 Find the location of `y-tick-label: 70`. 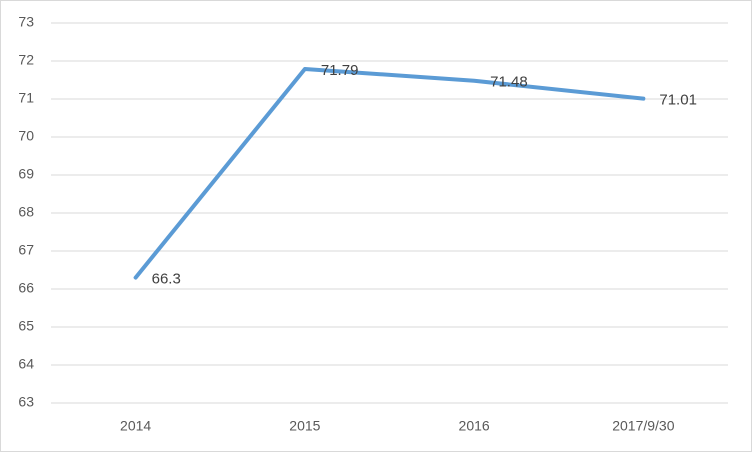

y-tick-label: 70 is located at coordinates (26, 136).